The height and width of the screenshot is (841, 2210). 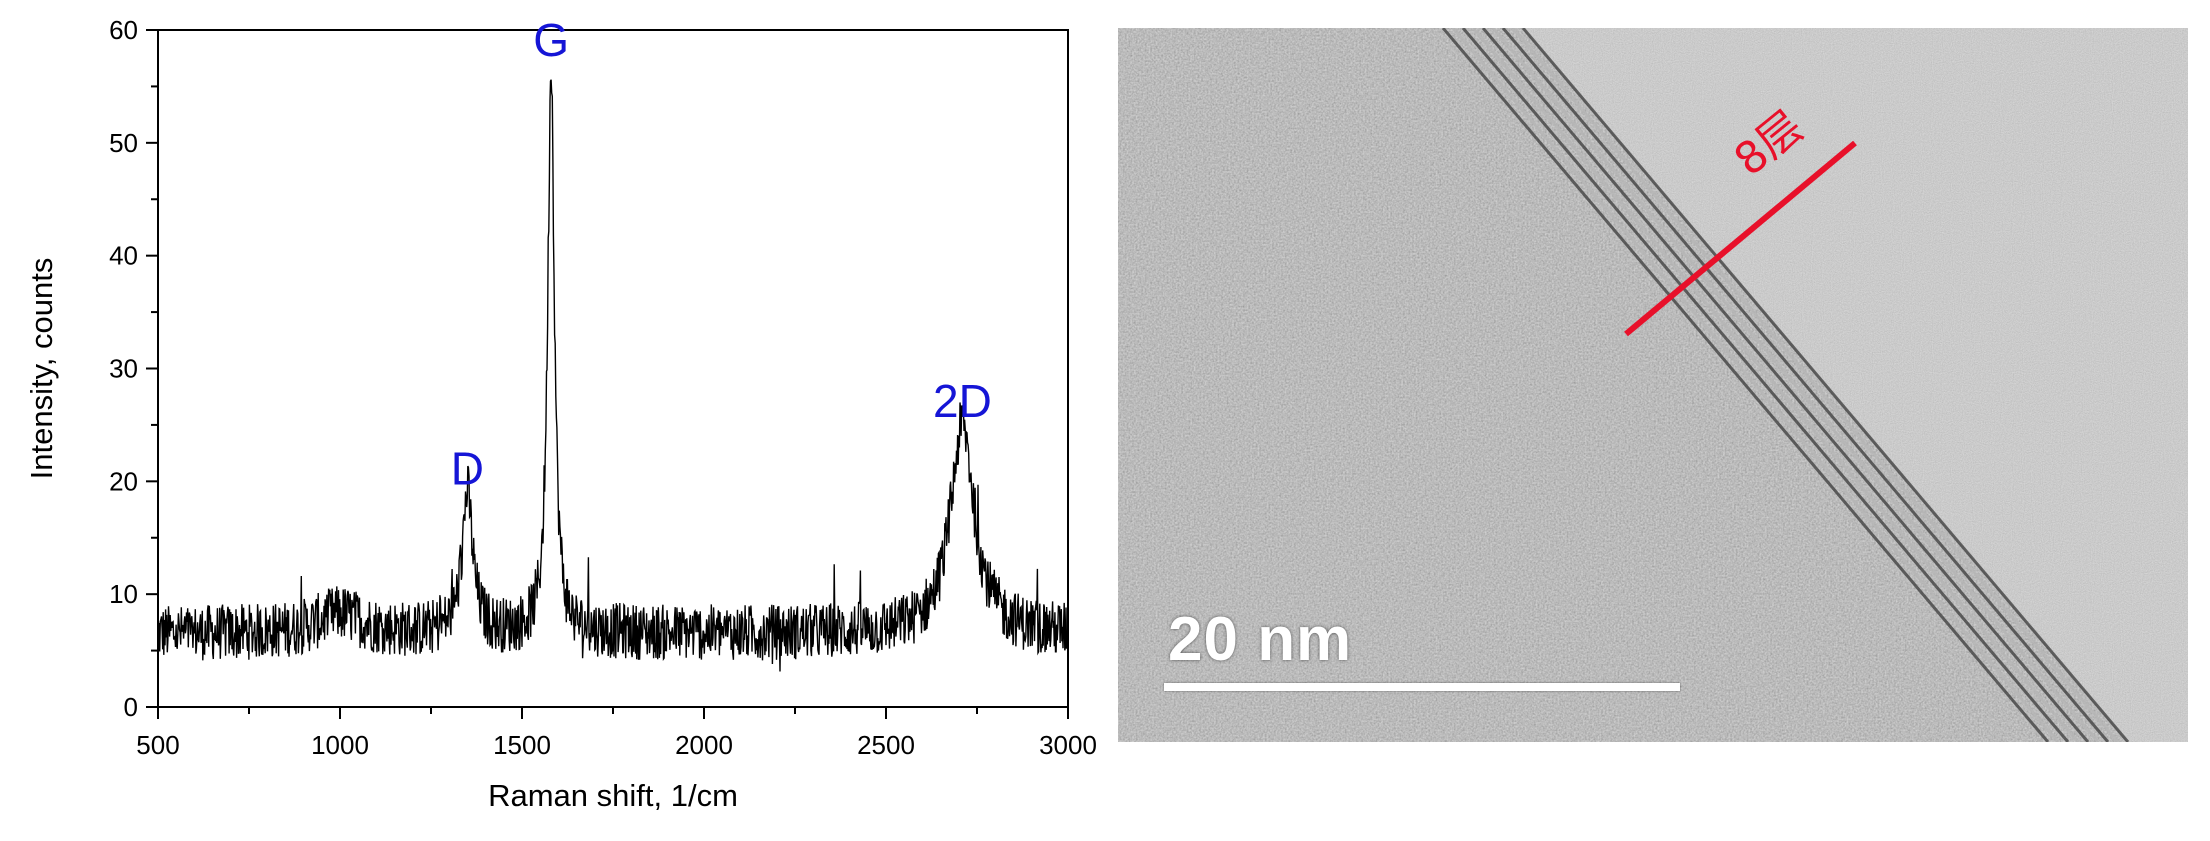 I want to click on y-tick-label: 10, so click(x=123, y=594).